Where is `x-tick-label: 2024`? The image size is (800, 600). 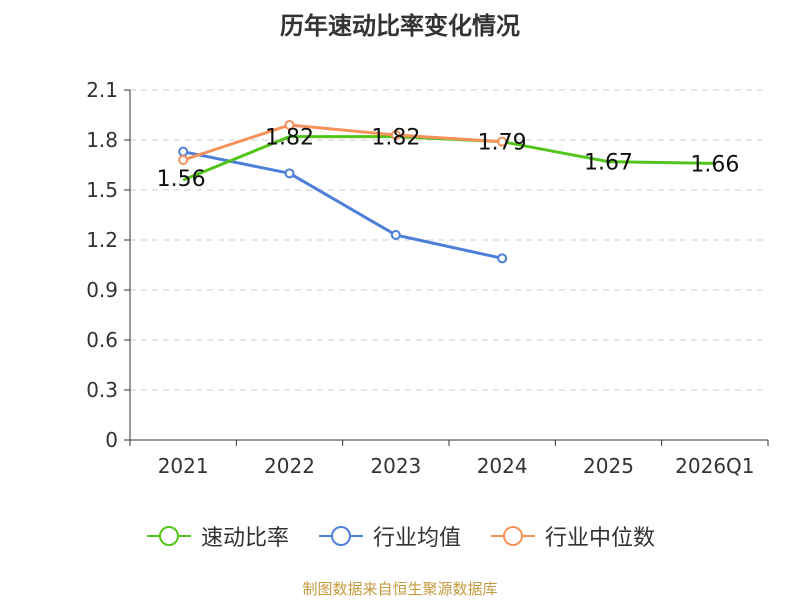 x-tick-label: 2024 is located at coordinates (502, 466).